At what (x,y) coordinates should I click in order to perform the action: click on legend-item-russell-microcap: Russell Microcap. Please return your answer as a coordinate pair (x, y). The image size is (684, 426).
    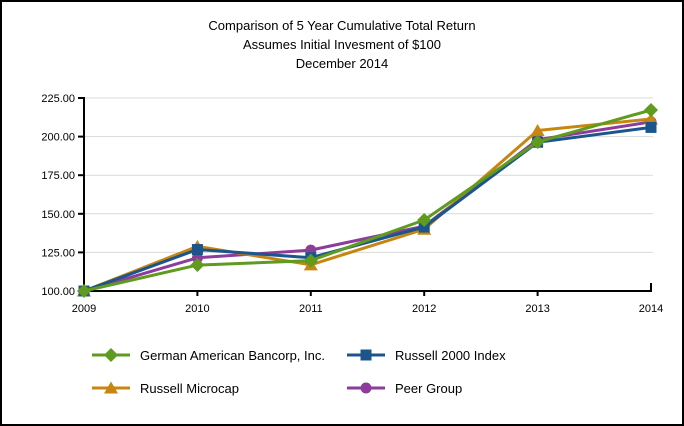
    Looking at the image, I should click on (218, 388).